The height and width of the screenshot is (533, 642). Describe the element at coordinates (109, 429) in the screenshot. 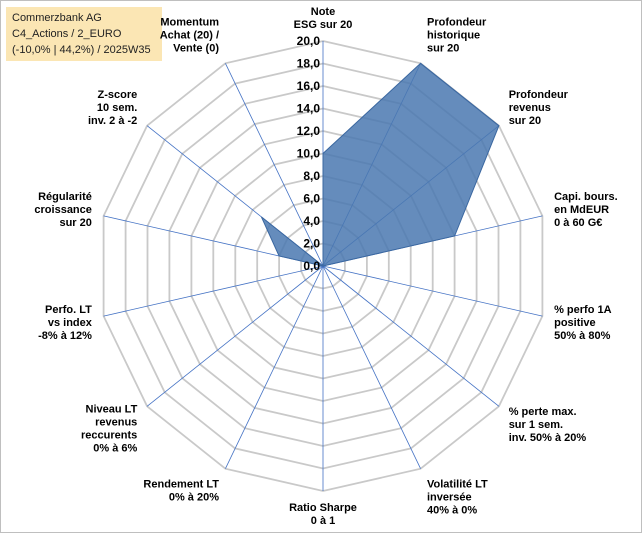

I see `axis-label-10: Niveau LT revenus reccurents 0% à 6%` at that location.